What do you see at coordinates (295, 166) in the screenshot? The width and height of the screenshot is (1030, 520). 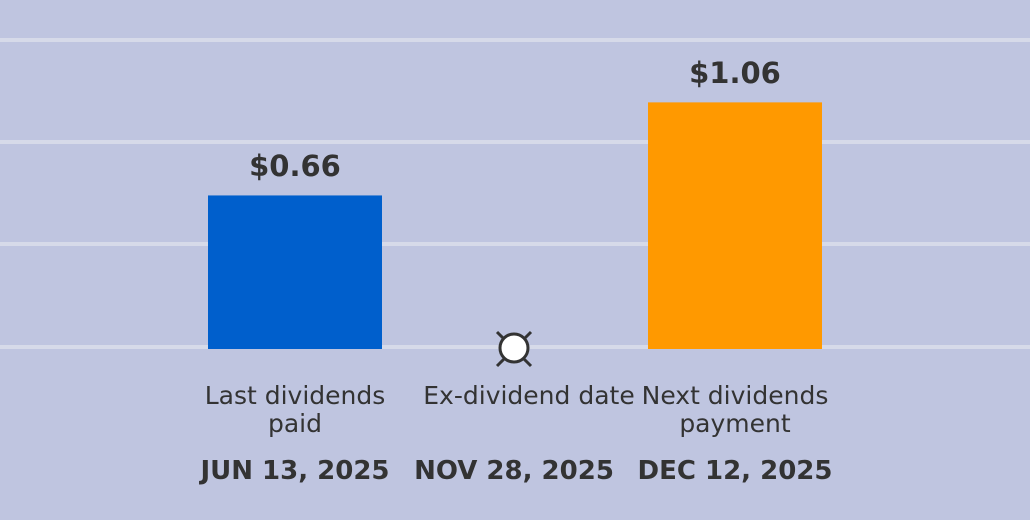 I see `value-label: $0.66` at bounding box center [295, 166].